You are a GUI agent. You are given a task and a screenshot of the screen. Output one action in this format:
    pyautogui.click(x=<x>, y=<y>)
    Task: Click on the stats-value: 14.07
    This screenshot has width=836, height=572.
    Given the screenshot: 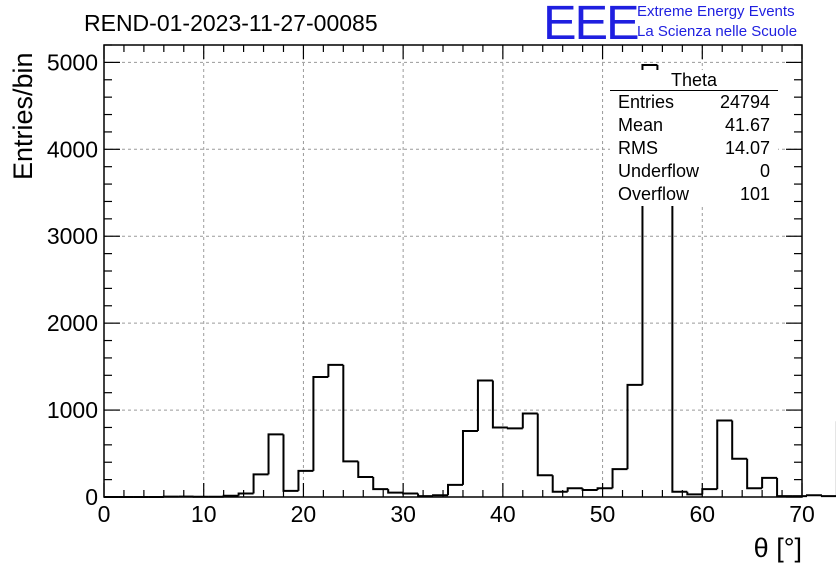 What is the action you would take?
    pyautogui.click(x=747, y=148)
    